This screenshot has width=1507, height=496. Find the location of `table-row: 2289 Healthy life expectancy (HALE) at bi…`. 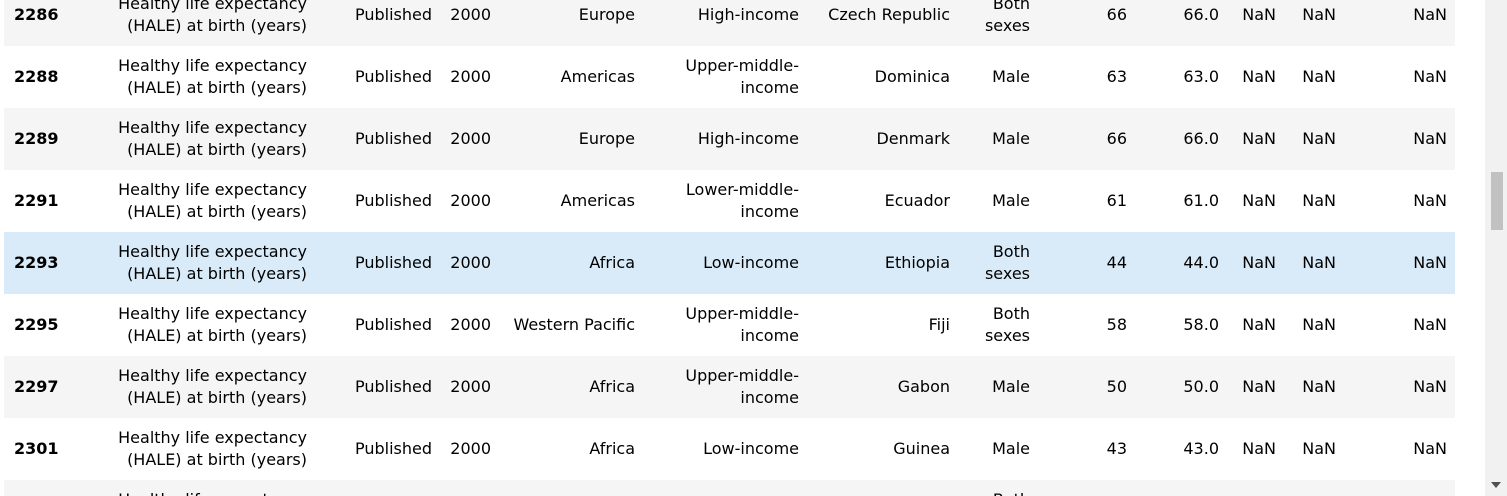

table-row: 2289 Healthy life expectancy (HALE) at bi… is located at coordinates (729, 139).